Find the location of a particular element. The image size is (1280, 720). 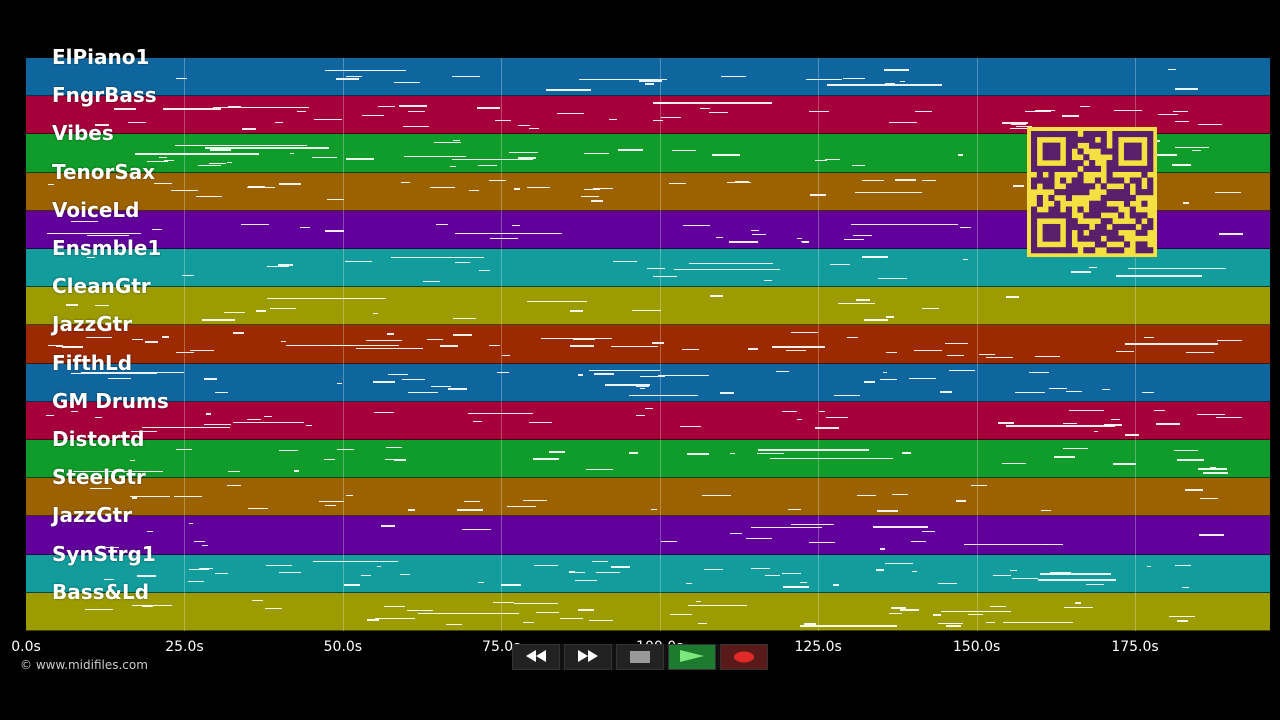

qr-code is located at coordinates (1092, 192).